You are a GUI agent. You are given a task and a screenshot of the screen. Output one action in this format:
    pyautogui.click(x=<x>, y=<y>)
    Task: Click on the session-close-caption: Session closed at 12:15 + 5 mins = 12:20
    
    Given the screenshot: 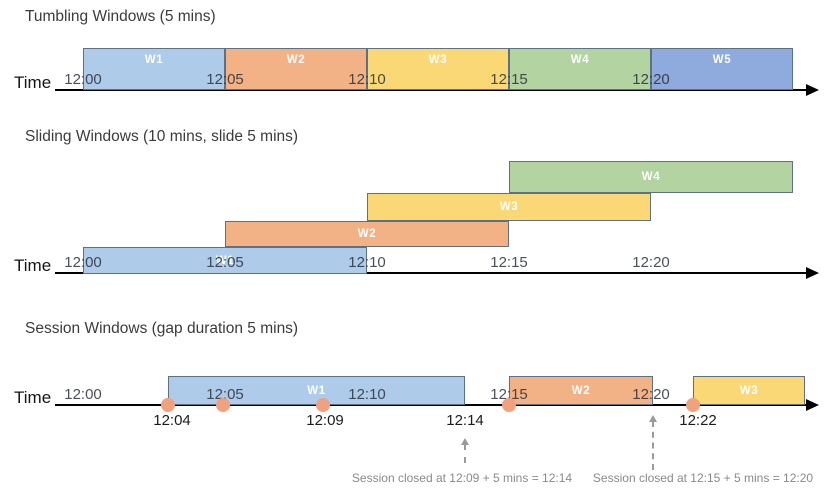 What is the action you would take?
    pyautogui.click(x=703, y=478)
    